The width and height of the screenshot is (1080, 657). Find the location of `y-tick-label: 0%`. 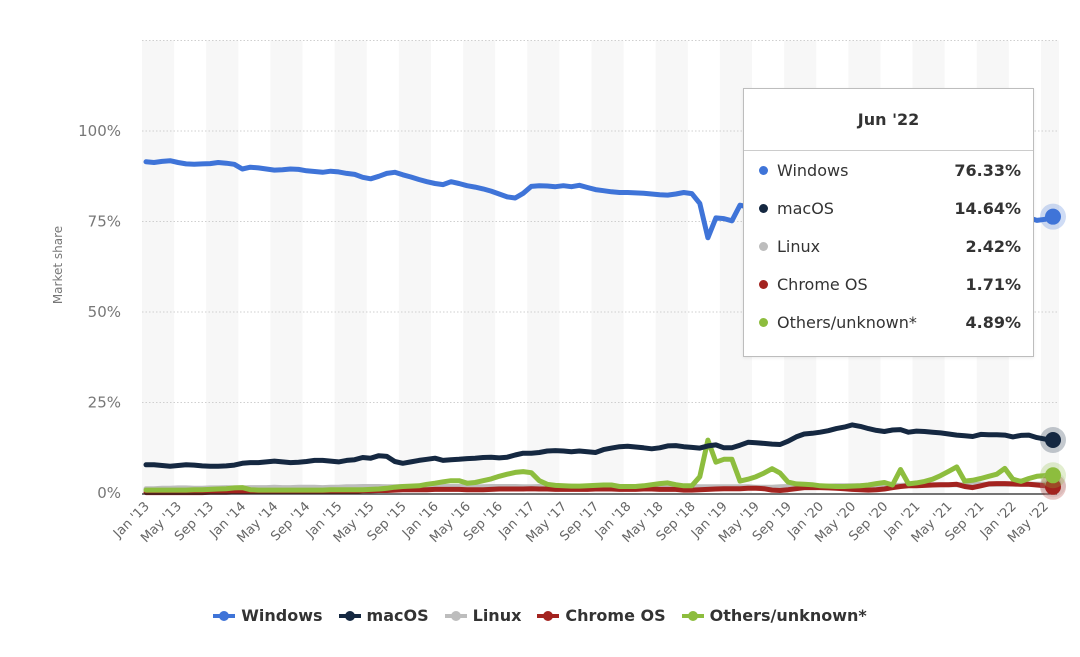

y-tick-label: 0% is located at coordinates (109, 493).